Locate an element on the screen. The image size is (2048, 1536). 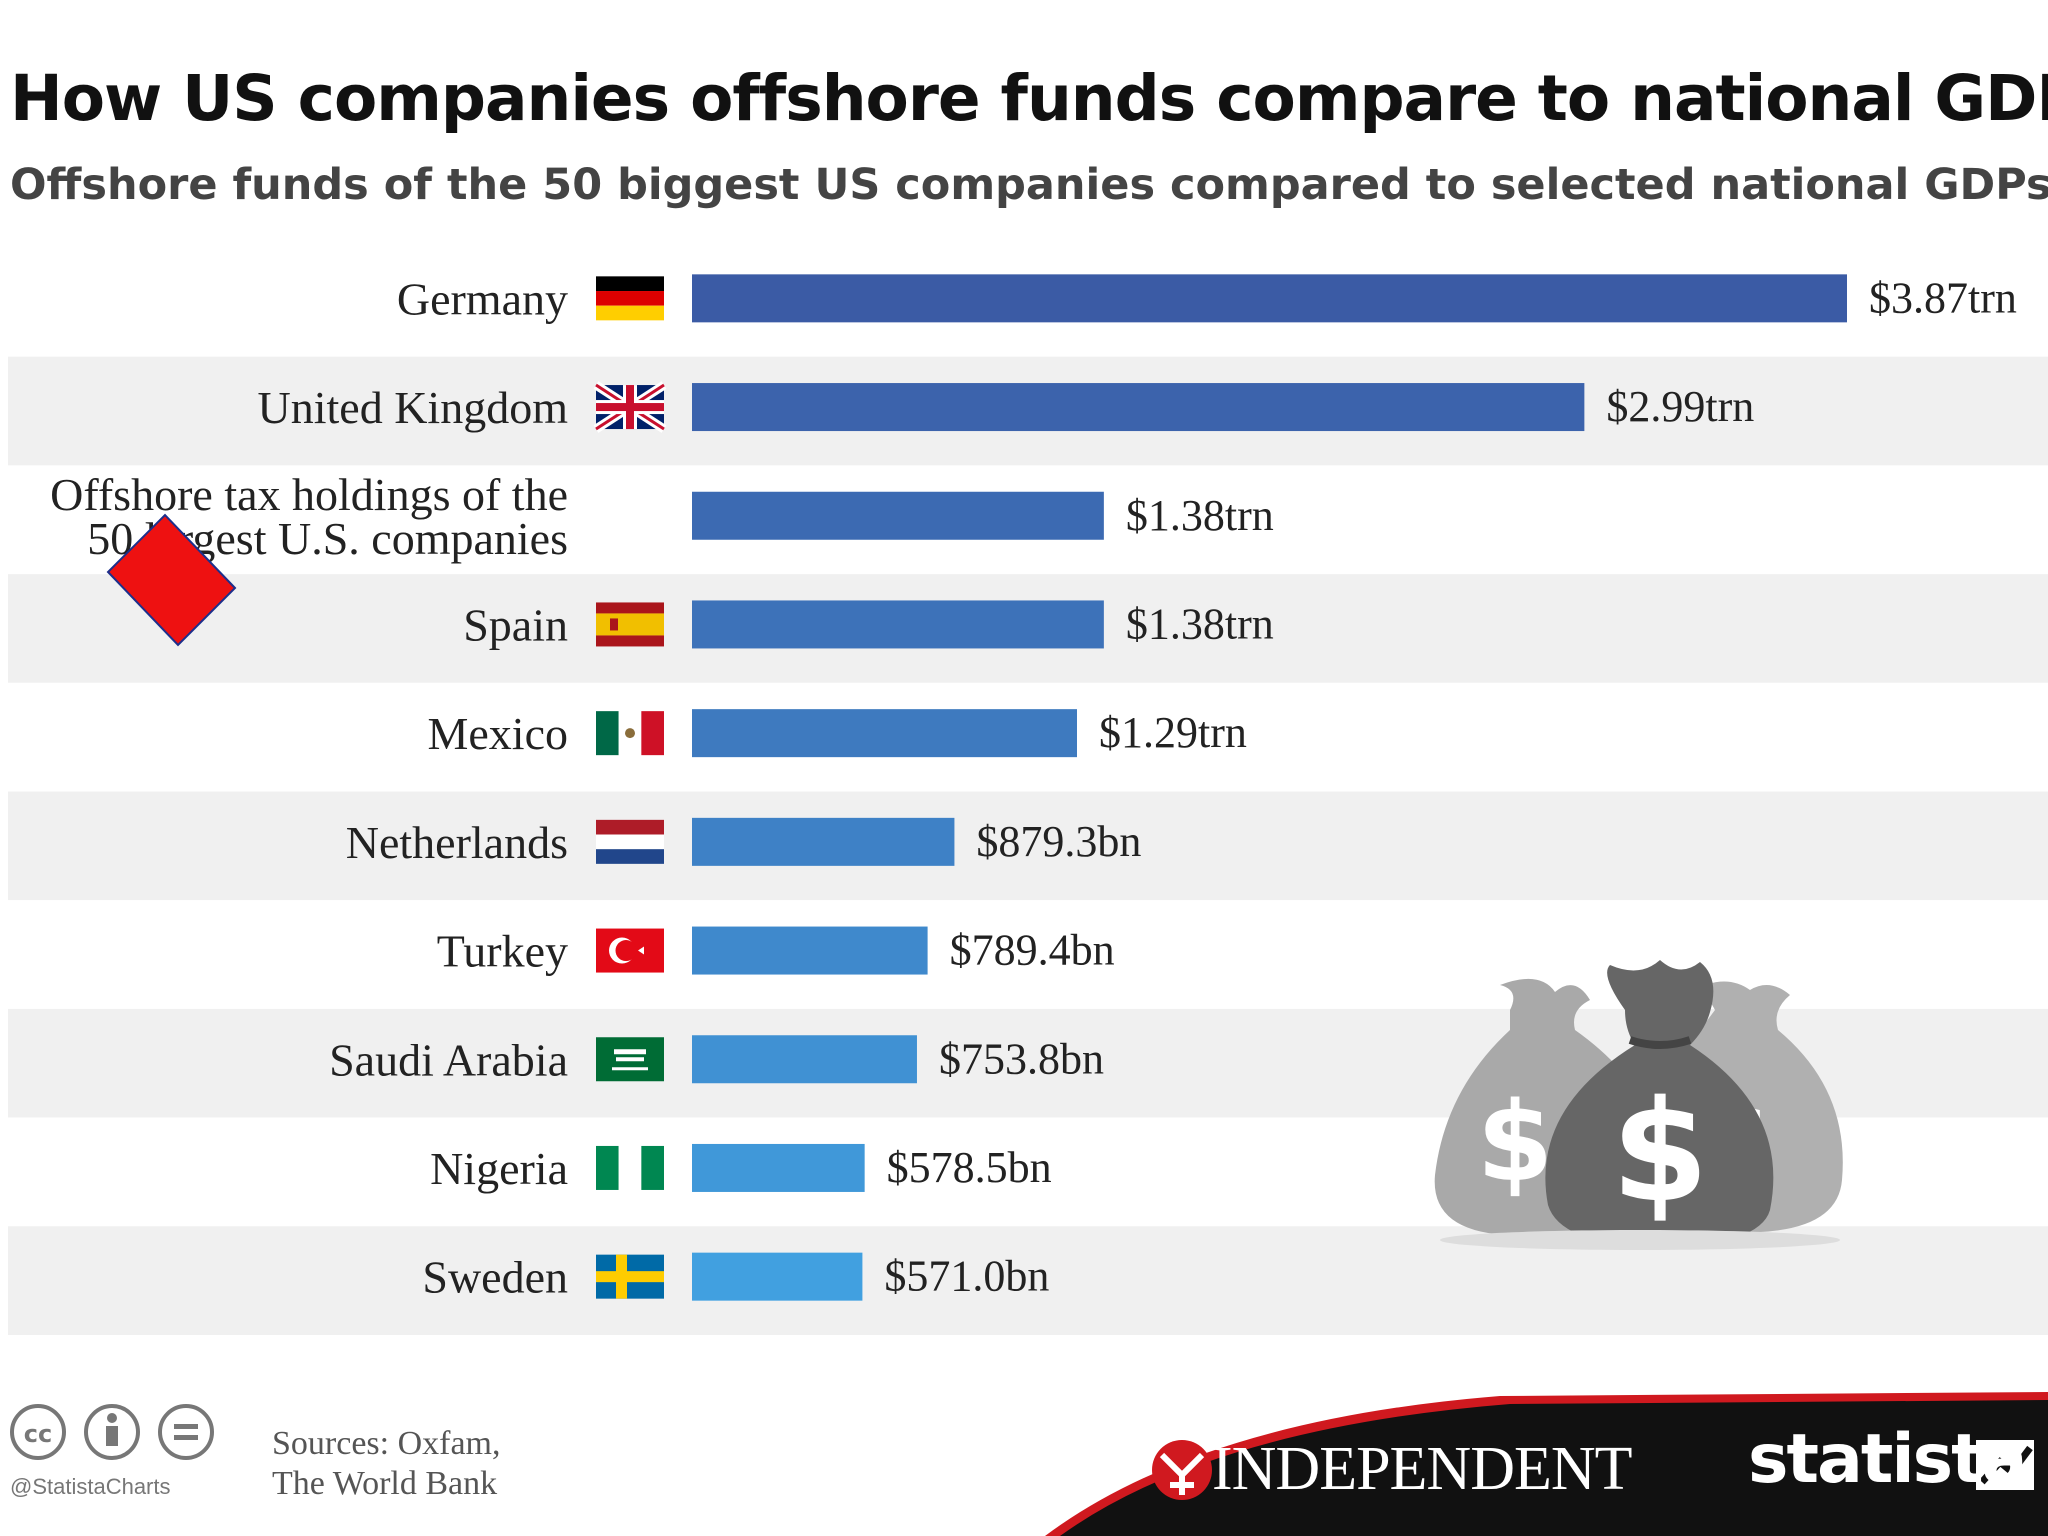
independent-eagle-icon is located at coordinates (1182, 1470).